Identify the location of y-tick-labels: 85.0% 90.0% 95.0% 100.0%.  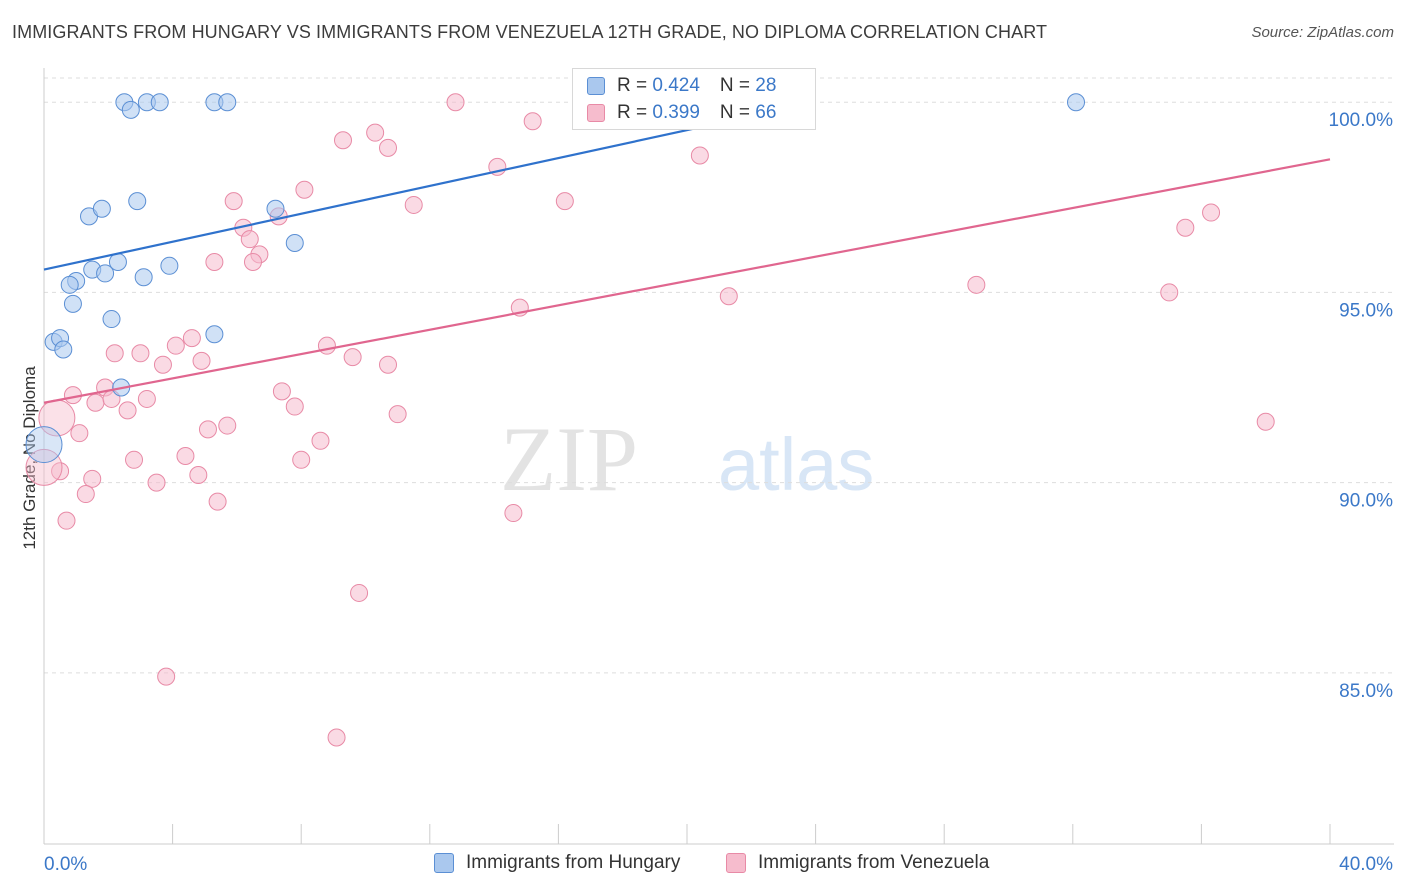
(1361, 406).